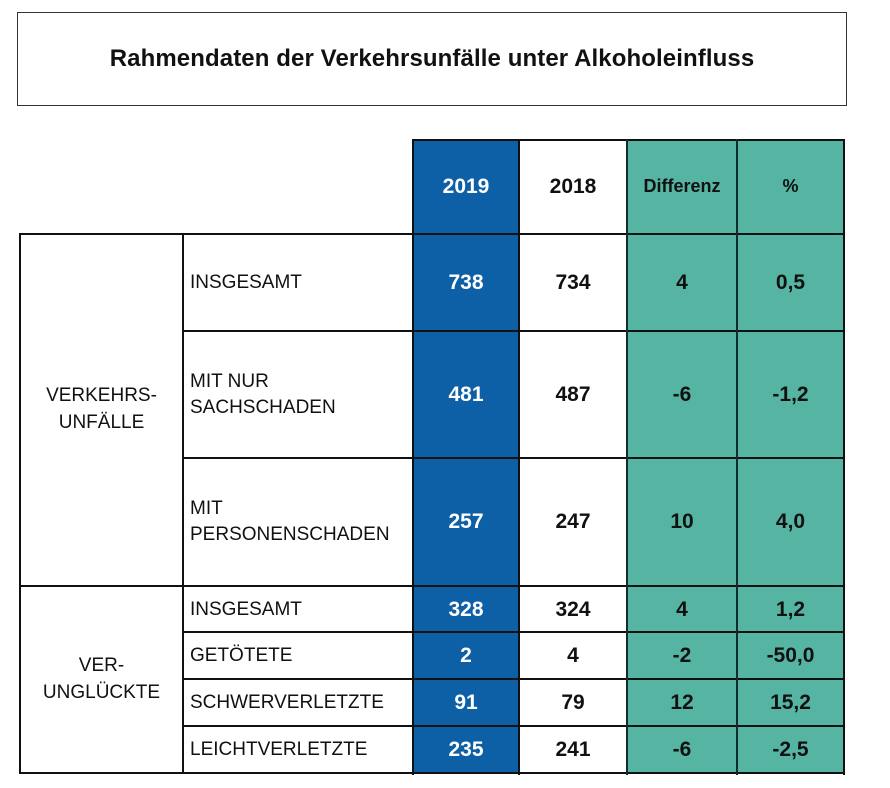 The height and width of the screenshot is (788, 890). I want to click on cell-percent: 0,5, so click(790, 283).